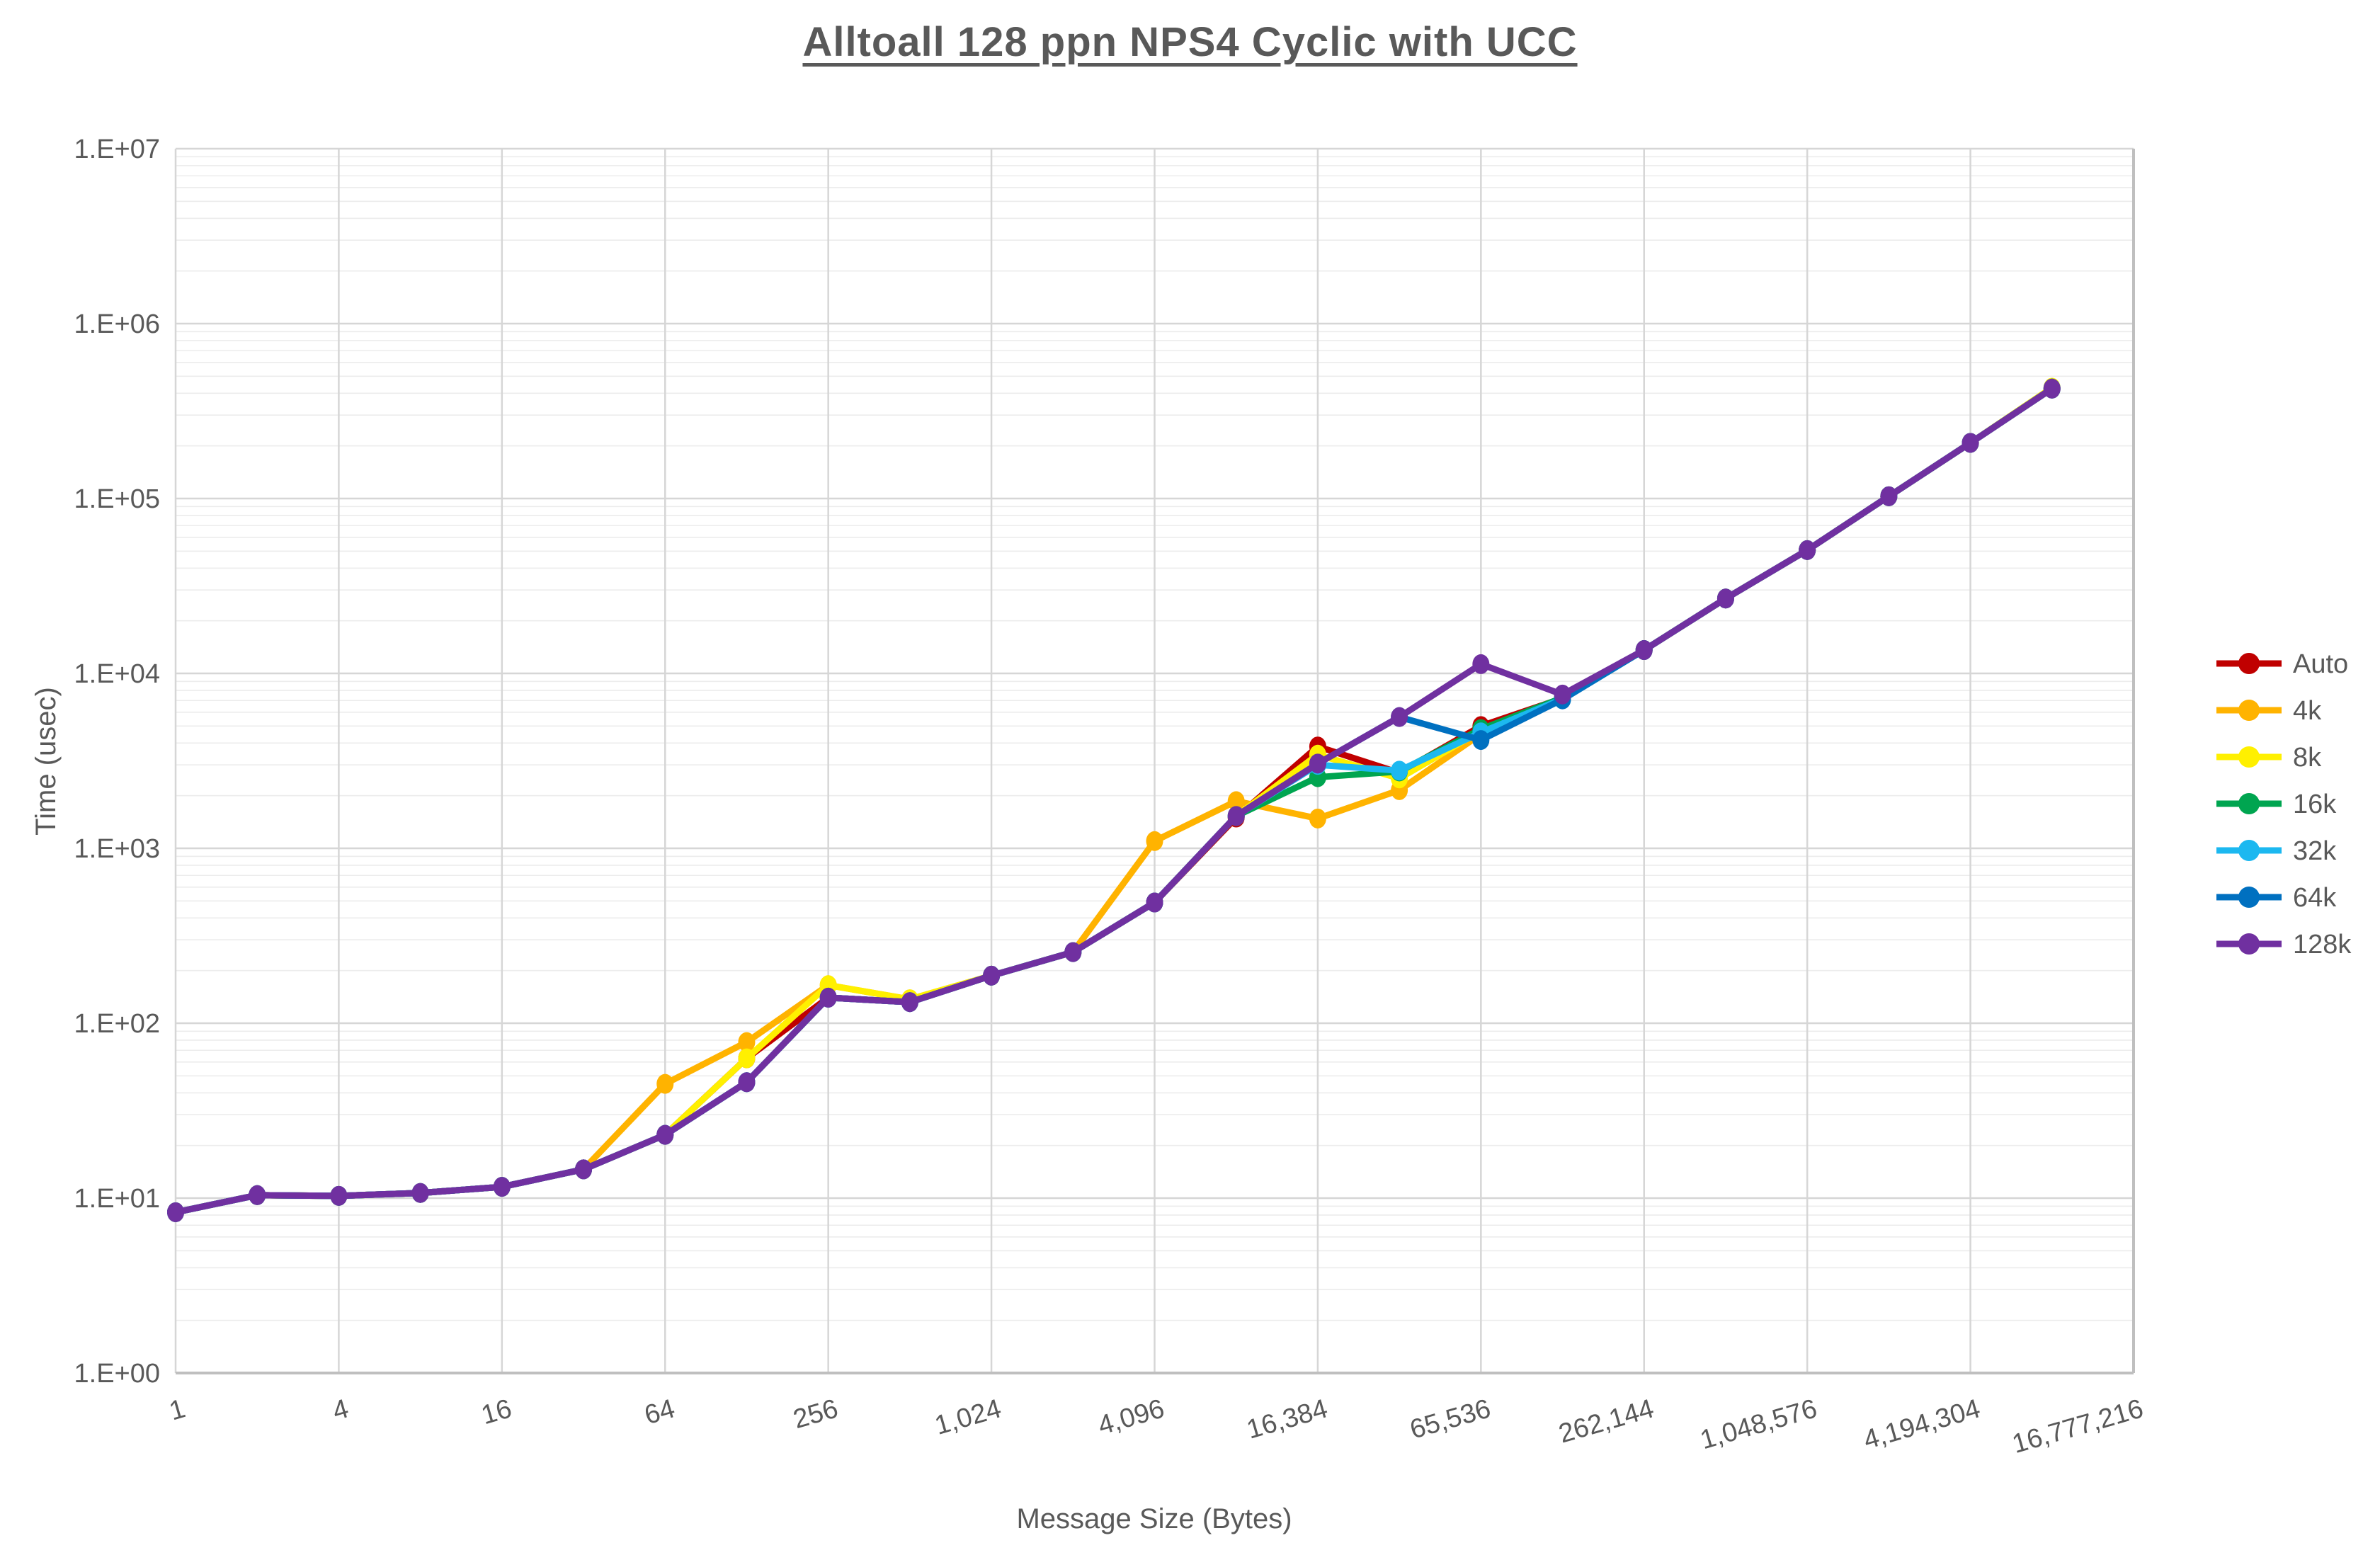 The width and height of the screenshot is (2380, 1555). Describe the element at coordinates (1287, 1419) in the screenshot. I see `x-tick-label: 16,384` at that location.